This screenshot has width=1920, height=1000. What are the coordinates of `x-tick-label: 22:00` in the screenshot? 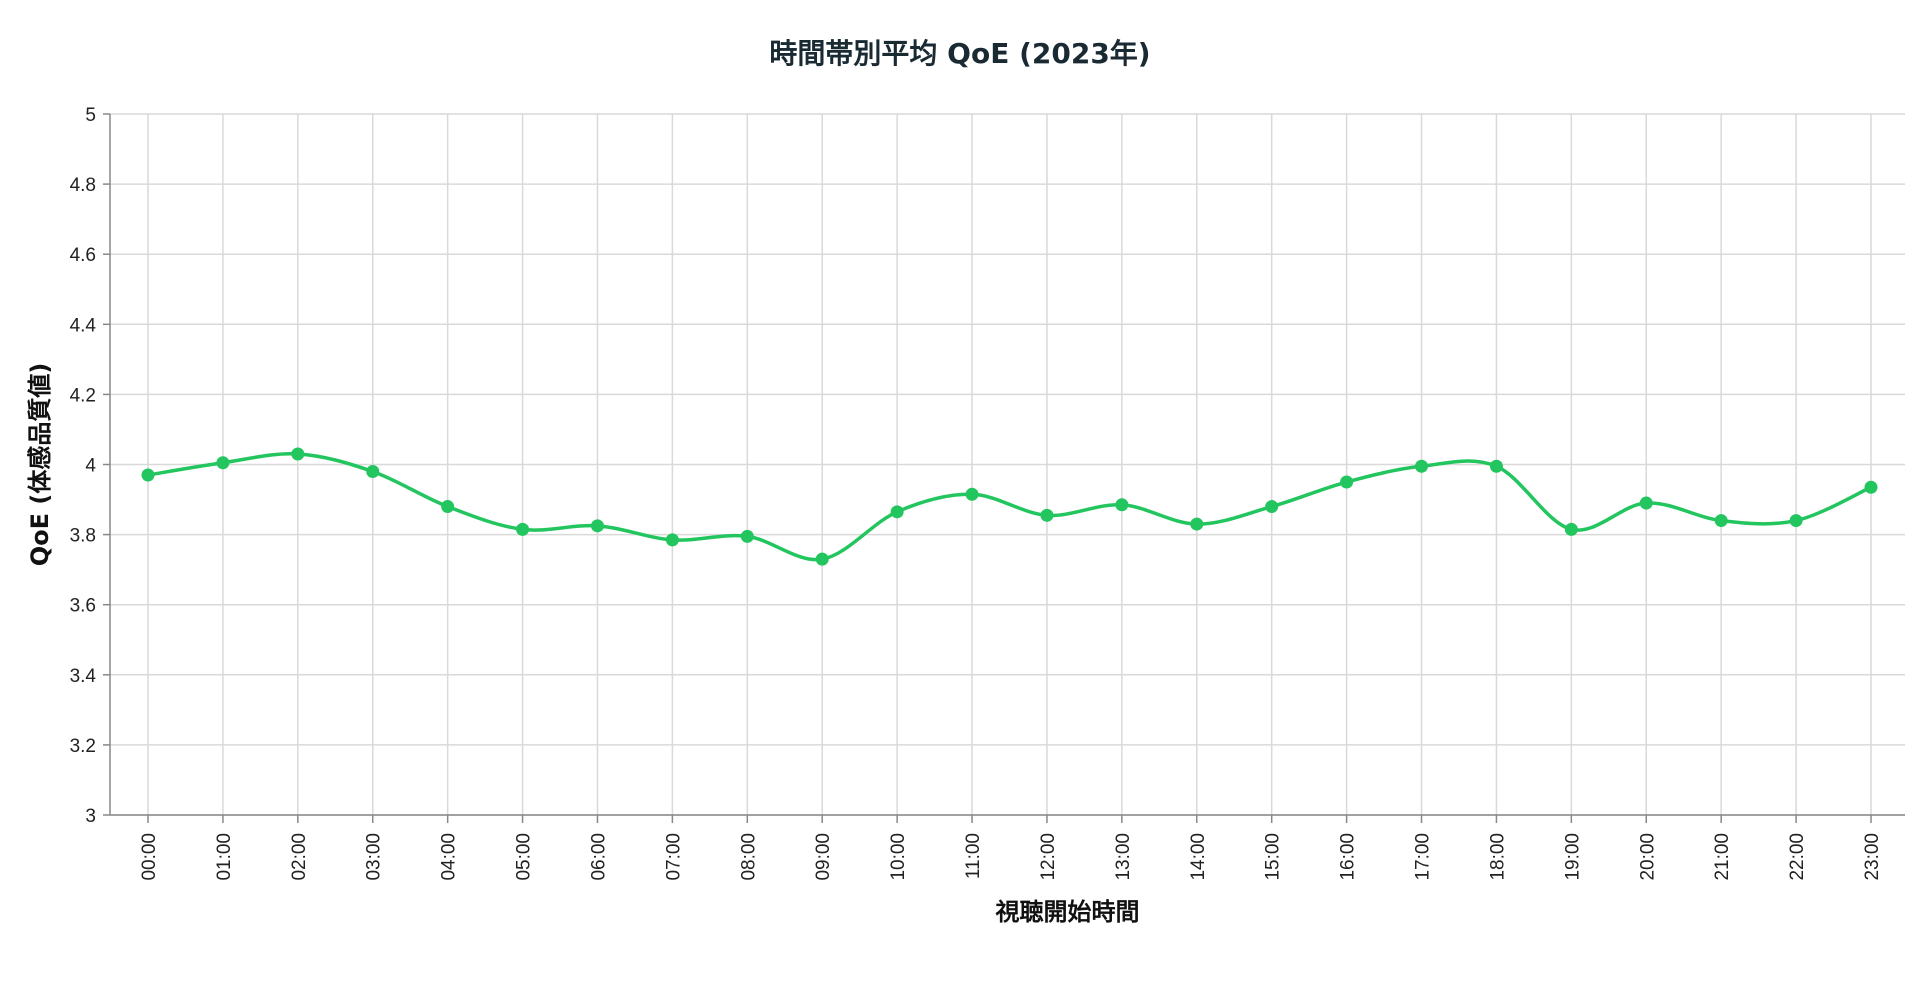 It's located at (1797, 857).